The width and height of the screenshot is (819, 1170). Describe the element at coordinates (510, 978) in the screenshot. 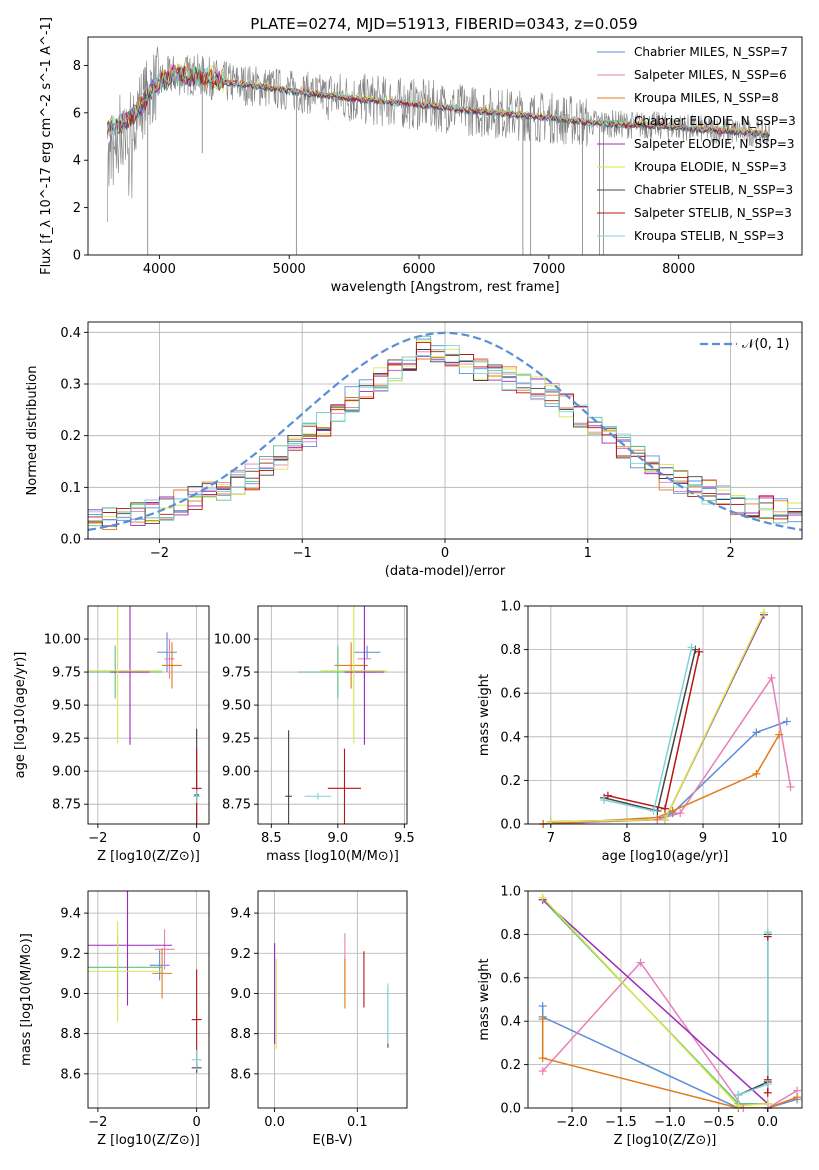

I see `y-tick-label: 0.6` at that location.